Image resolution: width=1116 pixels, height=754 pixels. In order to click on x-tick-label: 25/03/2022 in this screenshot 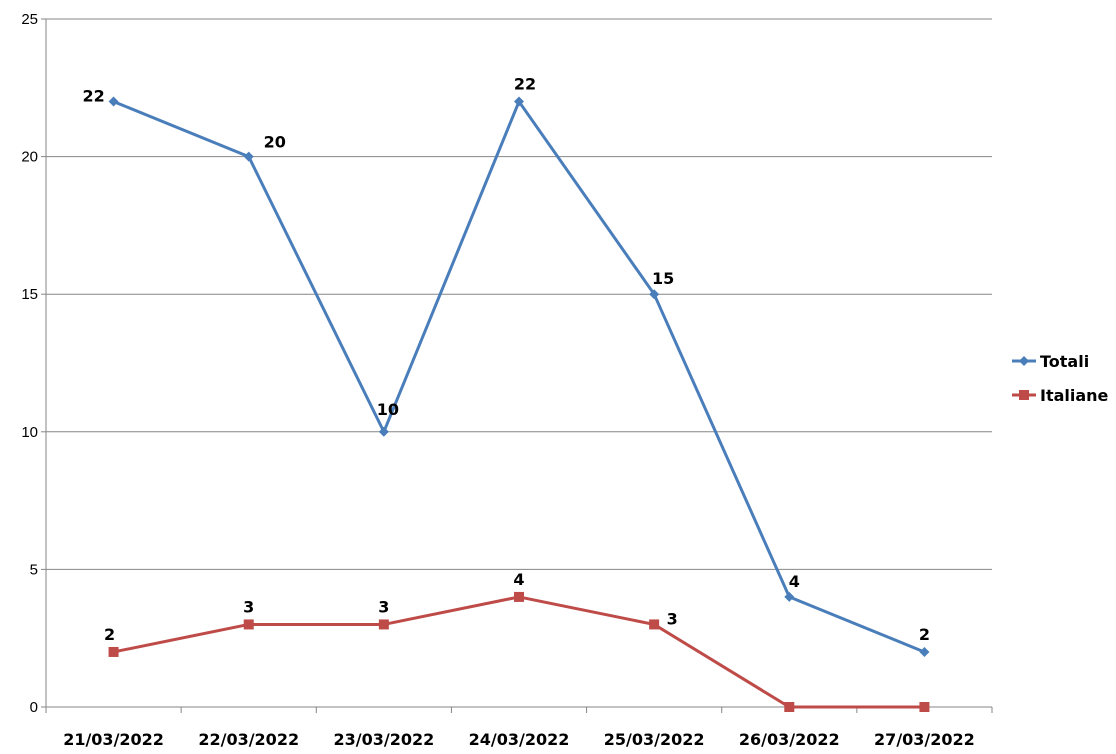, I will do `click(654, 739)`.